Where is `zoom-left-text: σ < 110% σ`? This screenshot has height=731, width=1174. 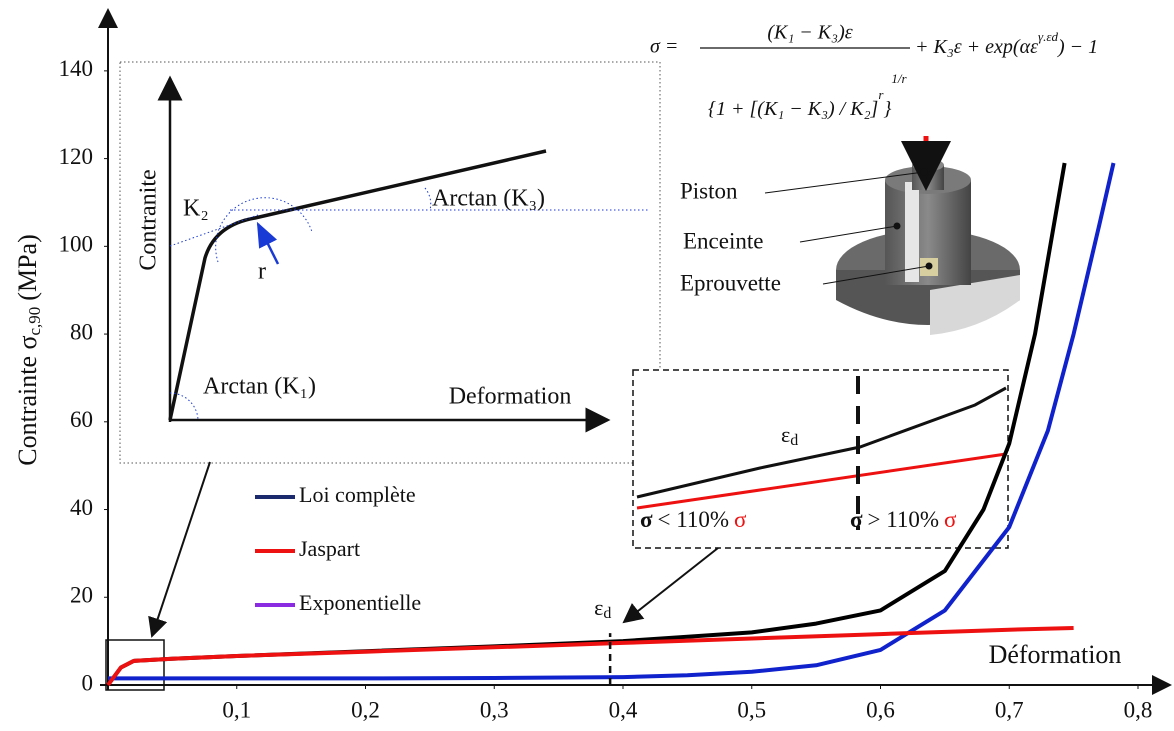
zoom-left-text: σ < 110% σ is located at coordinates (693, 519).